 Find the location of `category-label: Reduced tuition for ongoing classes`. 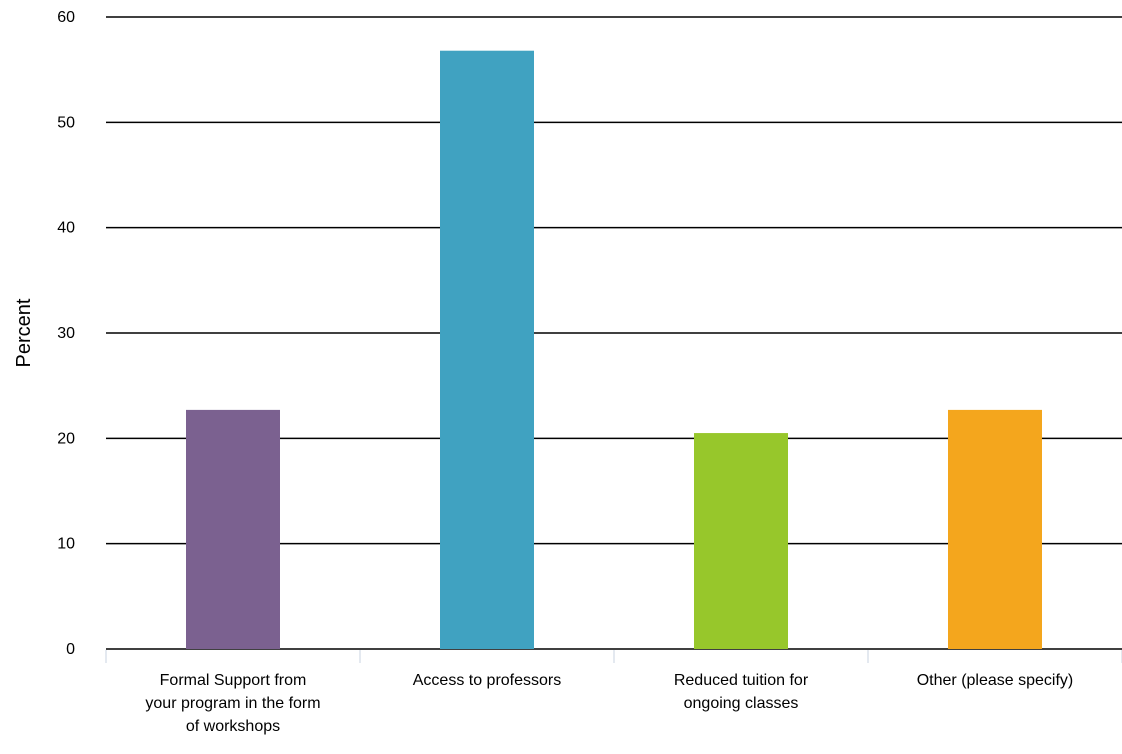

category-label: Reduced tuition for ongoing classes is located at coordinates (741, 692).